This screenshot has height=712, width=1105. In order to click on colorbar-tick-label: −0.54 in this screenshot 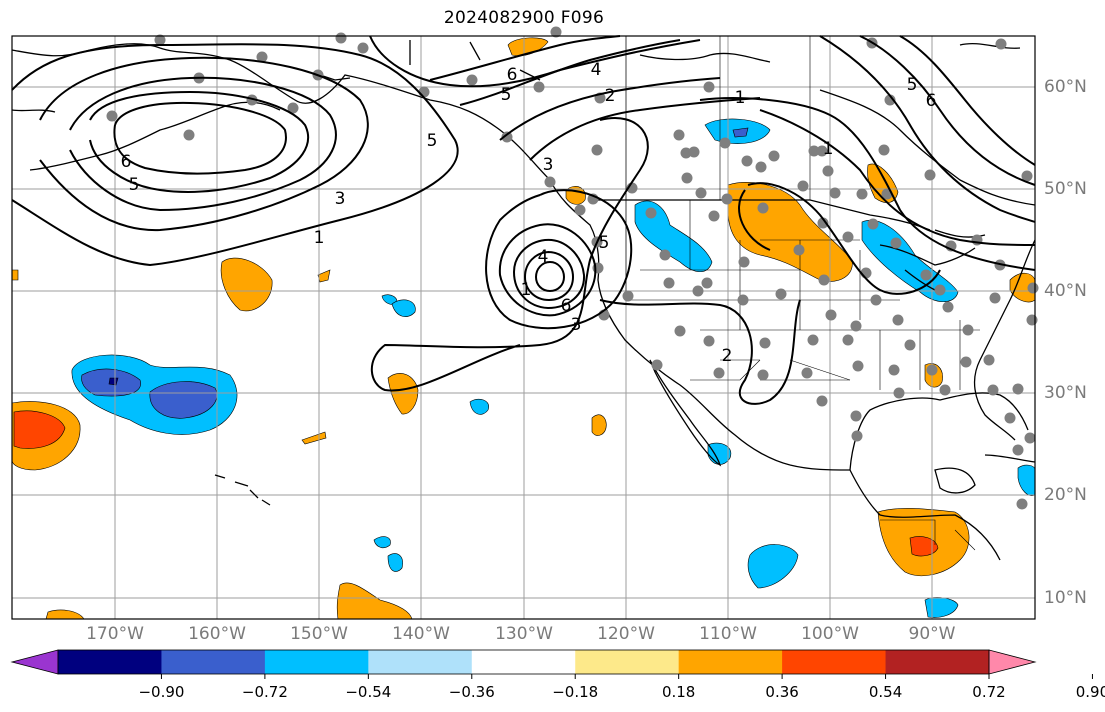, I will do `click(368, 692)`.